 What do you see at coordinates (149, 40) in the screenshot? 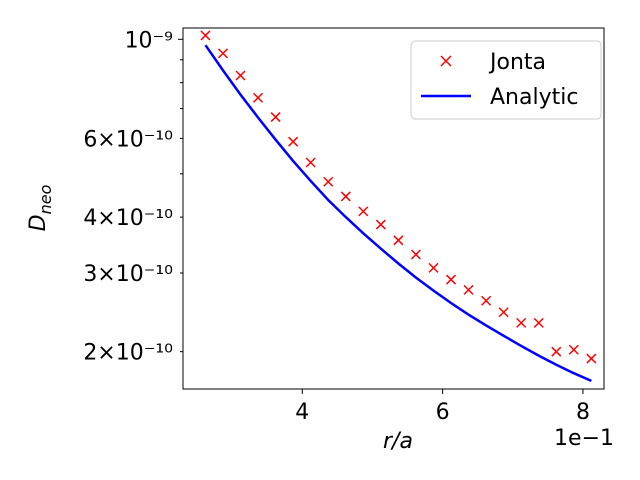
I see `y-major-tick-label: 10⁻⁹` at bounding box center [149, 40].